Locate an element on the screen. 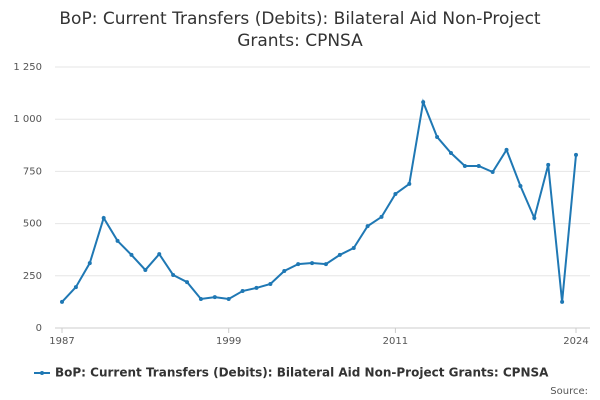 This screenshot has width=600, height=400. y-tick-label: 0 is located at coordinates (39, 328).